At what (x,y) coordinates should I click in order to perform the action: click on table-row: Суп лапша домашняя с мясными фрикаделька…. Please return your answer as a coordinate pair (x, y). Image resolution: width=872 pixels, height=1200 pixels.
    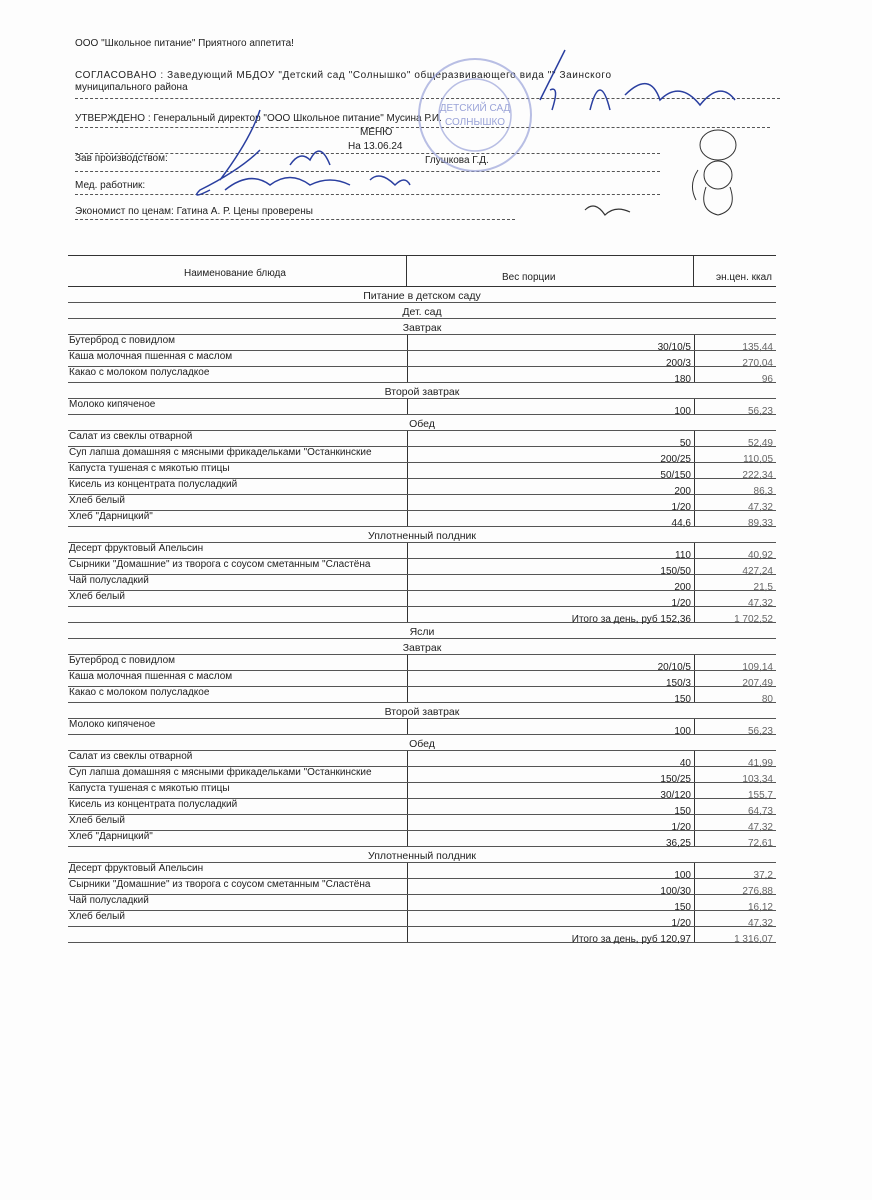
    Looking at the image, I should click on (422, 456).